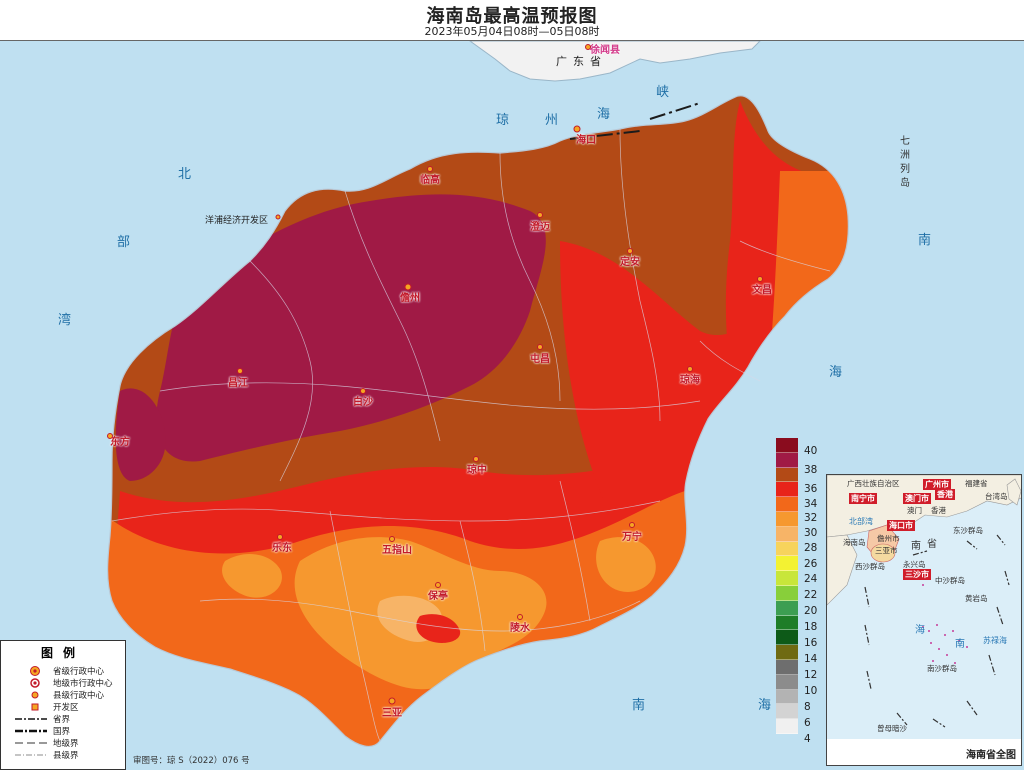  Describe the element at coordinates (811, 470) in the screenshot. I see `scale-tick: 38` at that location.